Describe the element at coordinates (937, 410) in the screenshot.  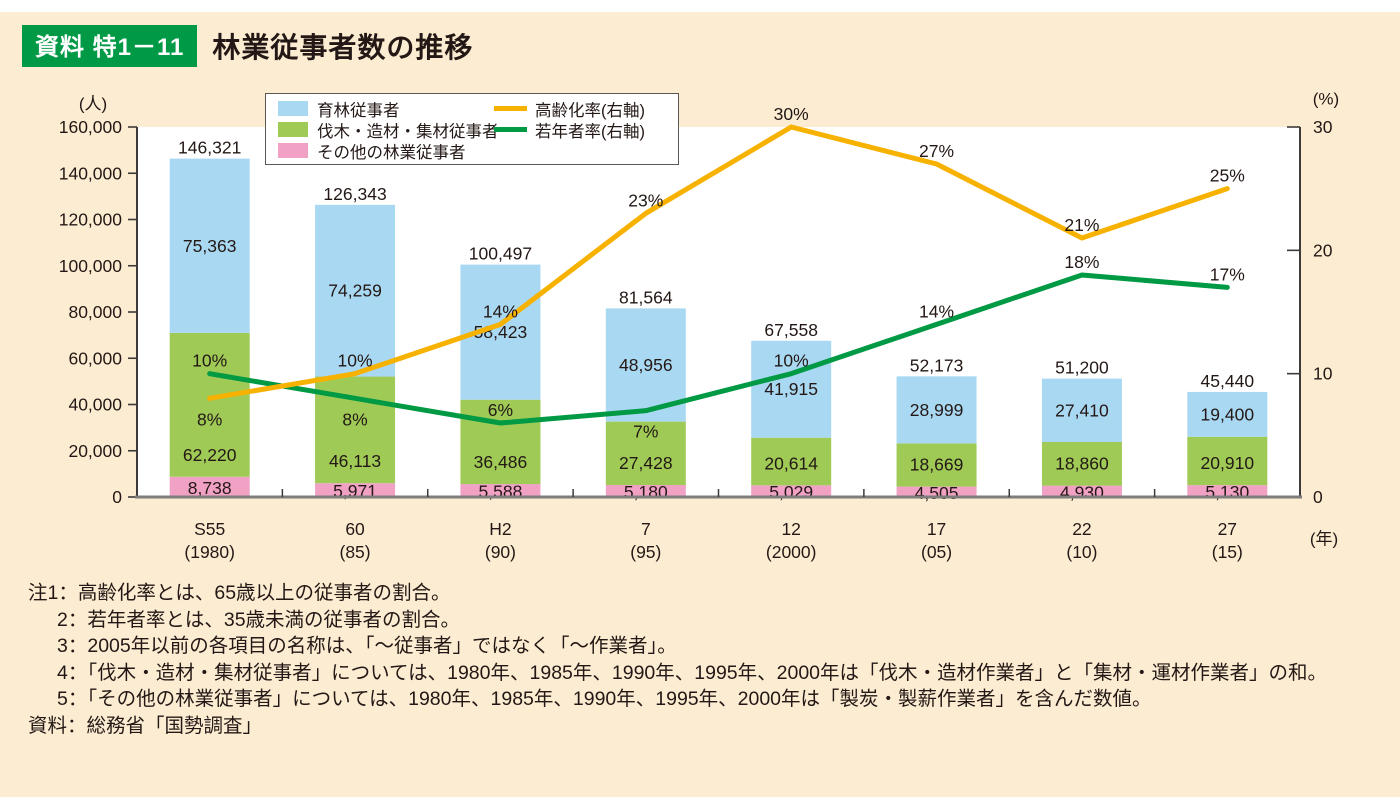
I see `svg-text: 28,999` at that location.